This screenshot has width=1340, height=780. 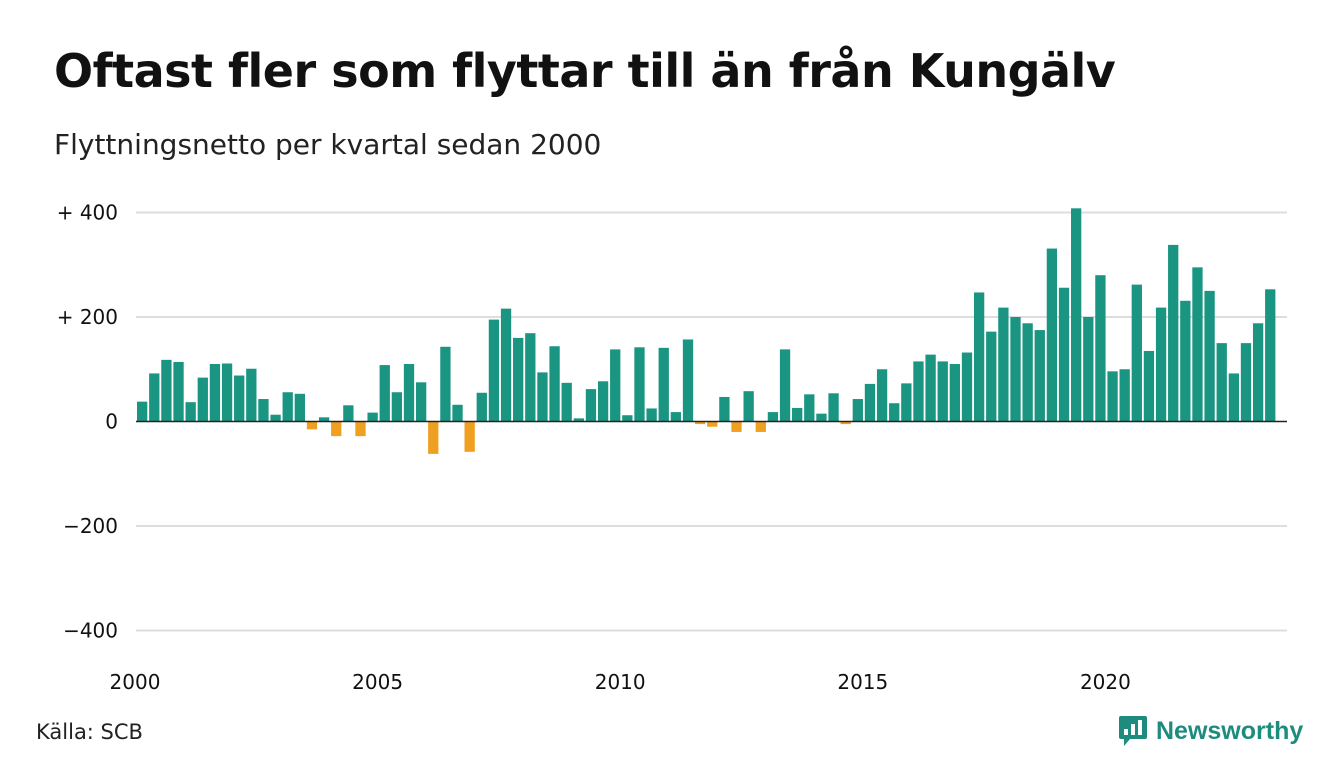 What do you see at coordinates (87, 422) in the screenshot?
I see `y-axis-labels: + 400 + 200 0 −200 −400` at bounding box center [87, 422].